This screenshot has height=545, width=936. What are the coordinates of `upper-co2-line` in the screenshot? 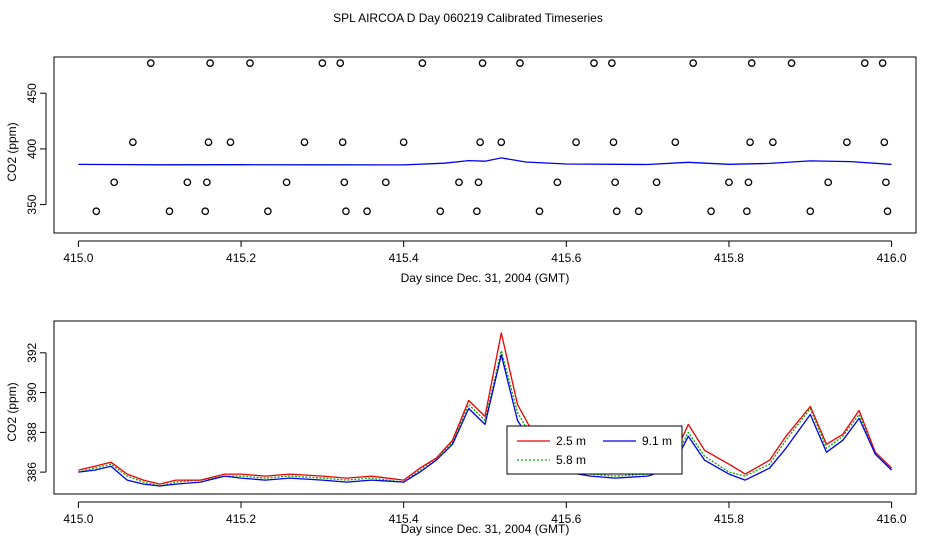 It's located at (485, 161).